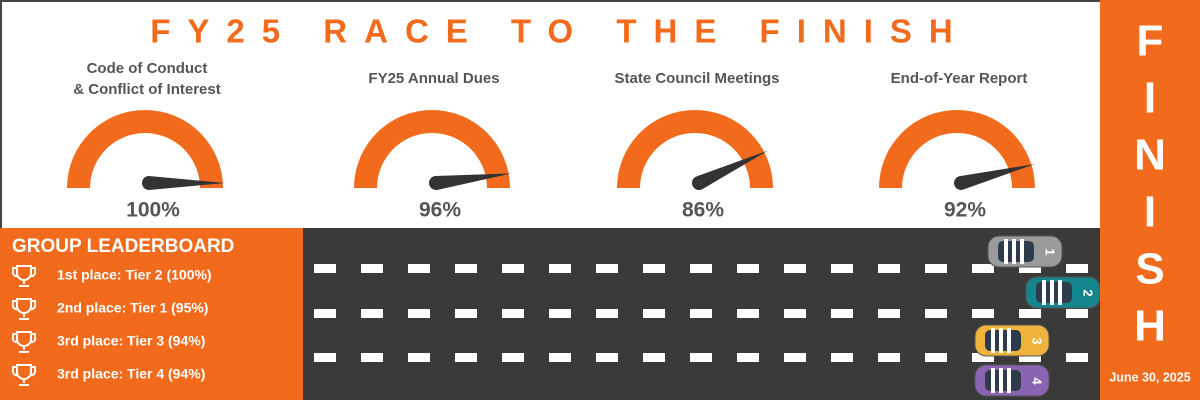 This screenshot has width=1200, height=405. I want to click on finish-letter: N, so click(1150, 155).